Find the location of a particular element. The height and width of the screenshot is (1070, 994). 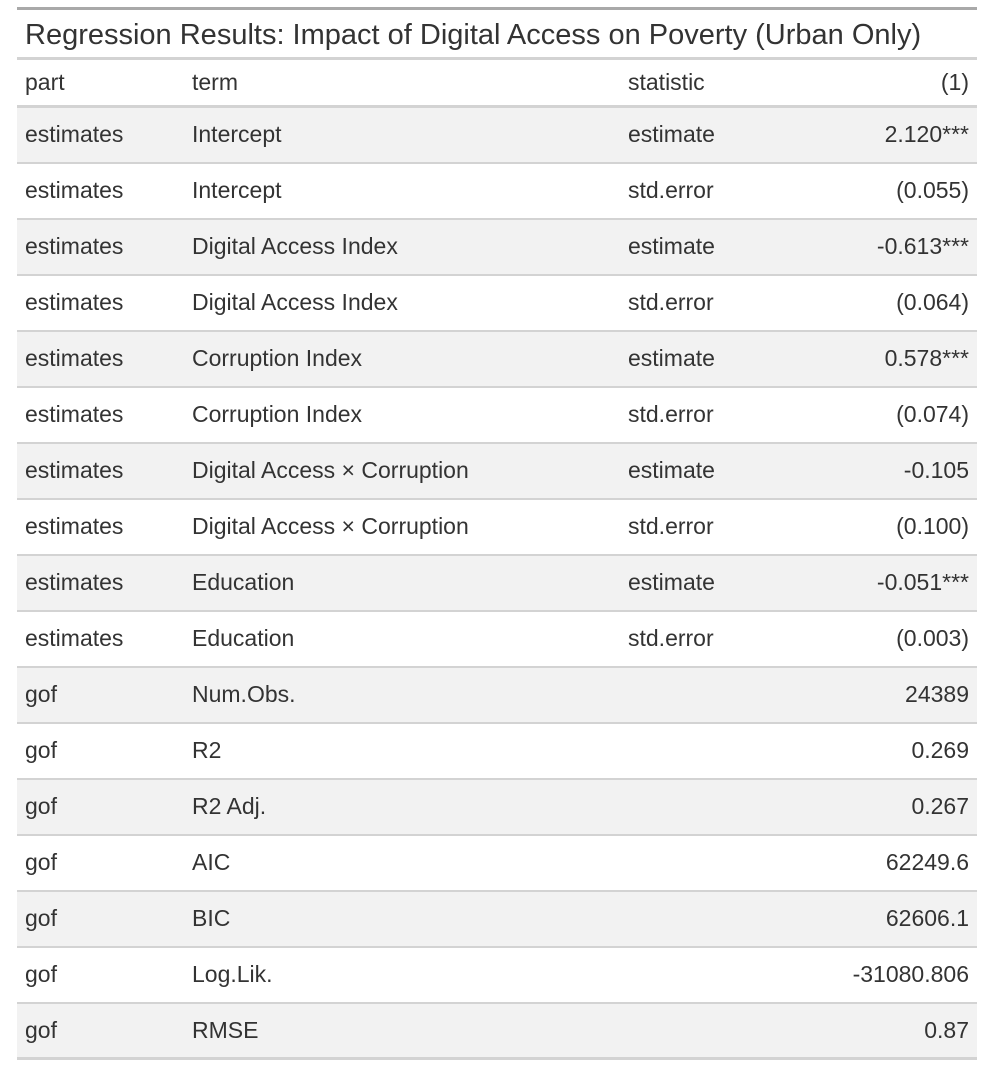

cell-value: 2.120*** is located at coordinates (898, 135).